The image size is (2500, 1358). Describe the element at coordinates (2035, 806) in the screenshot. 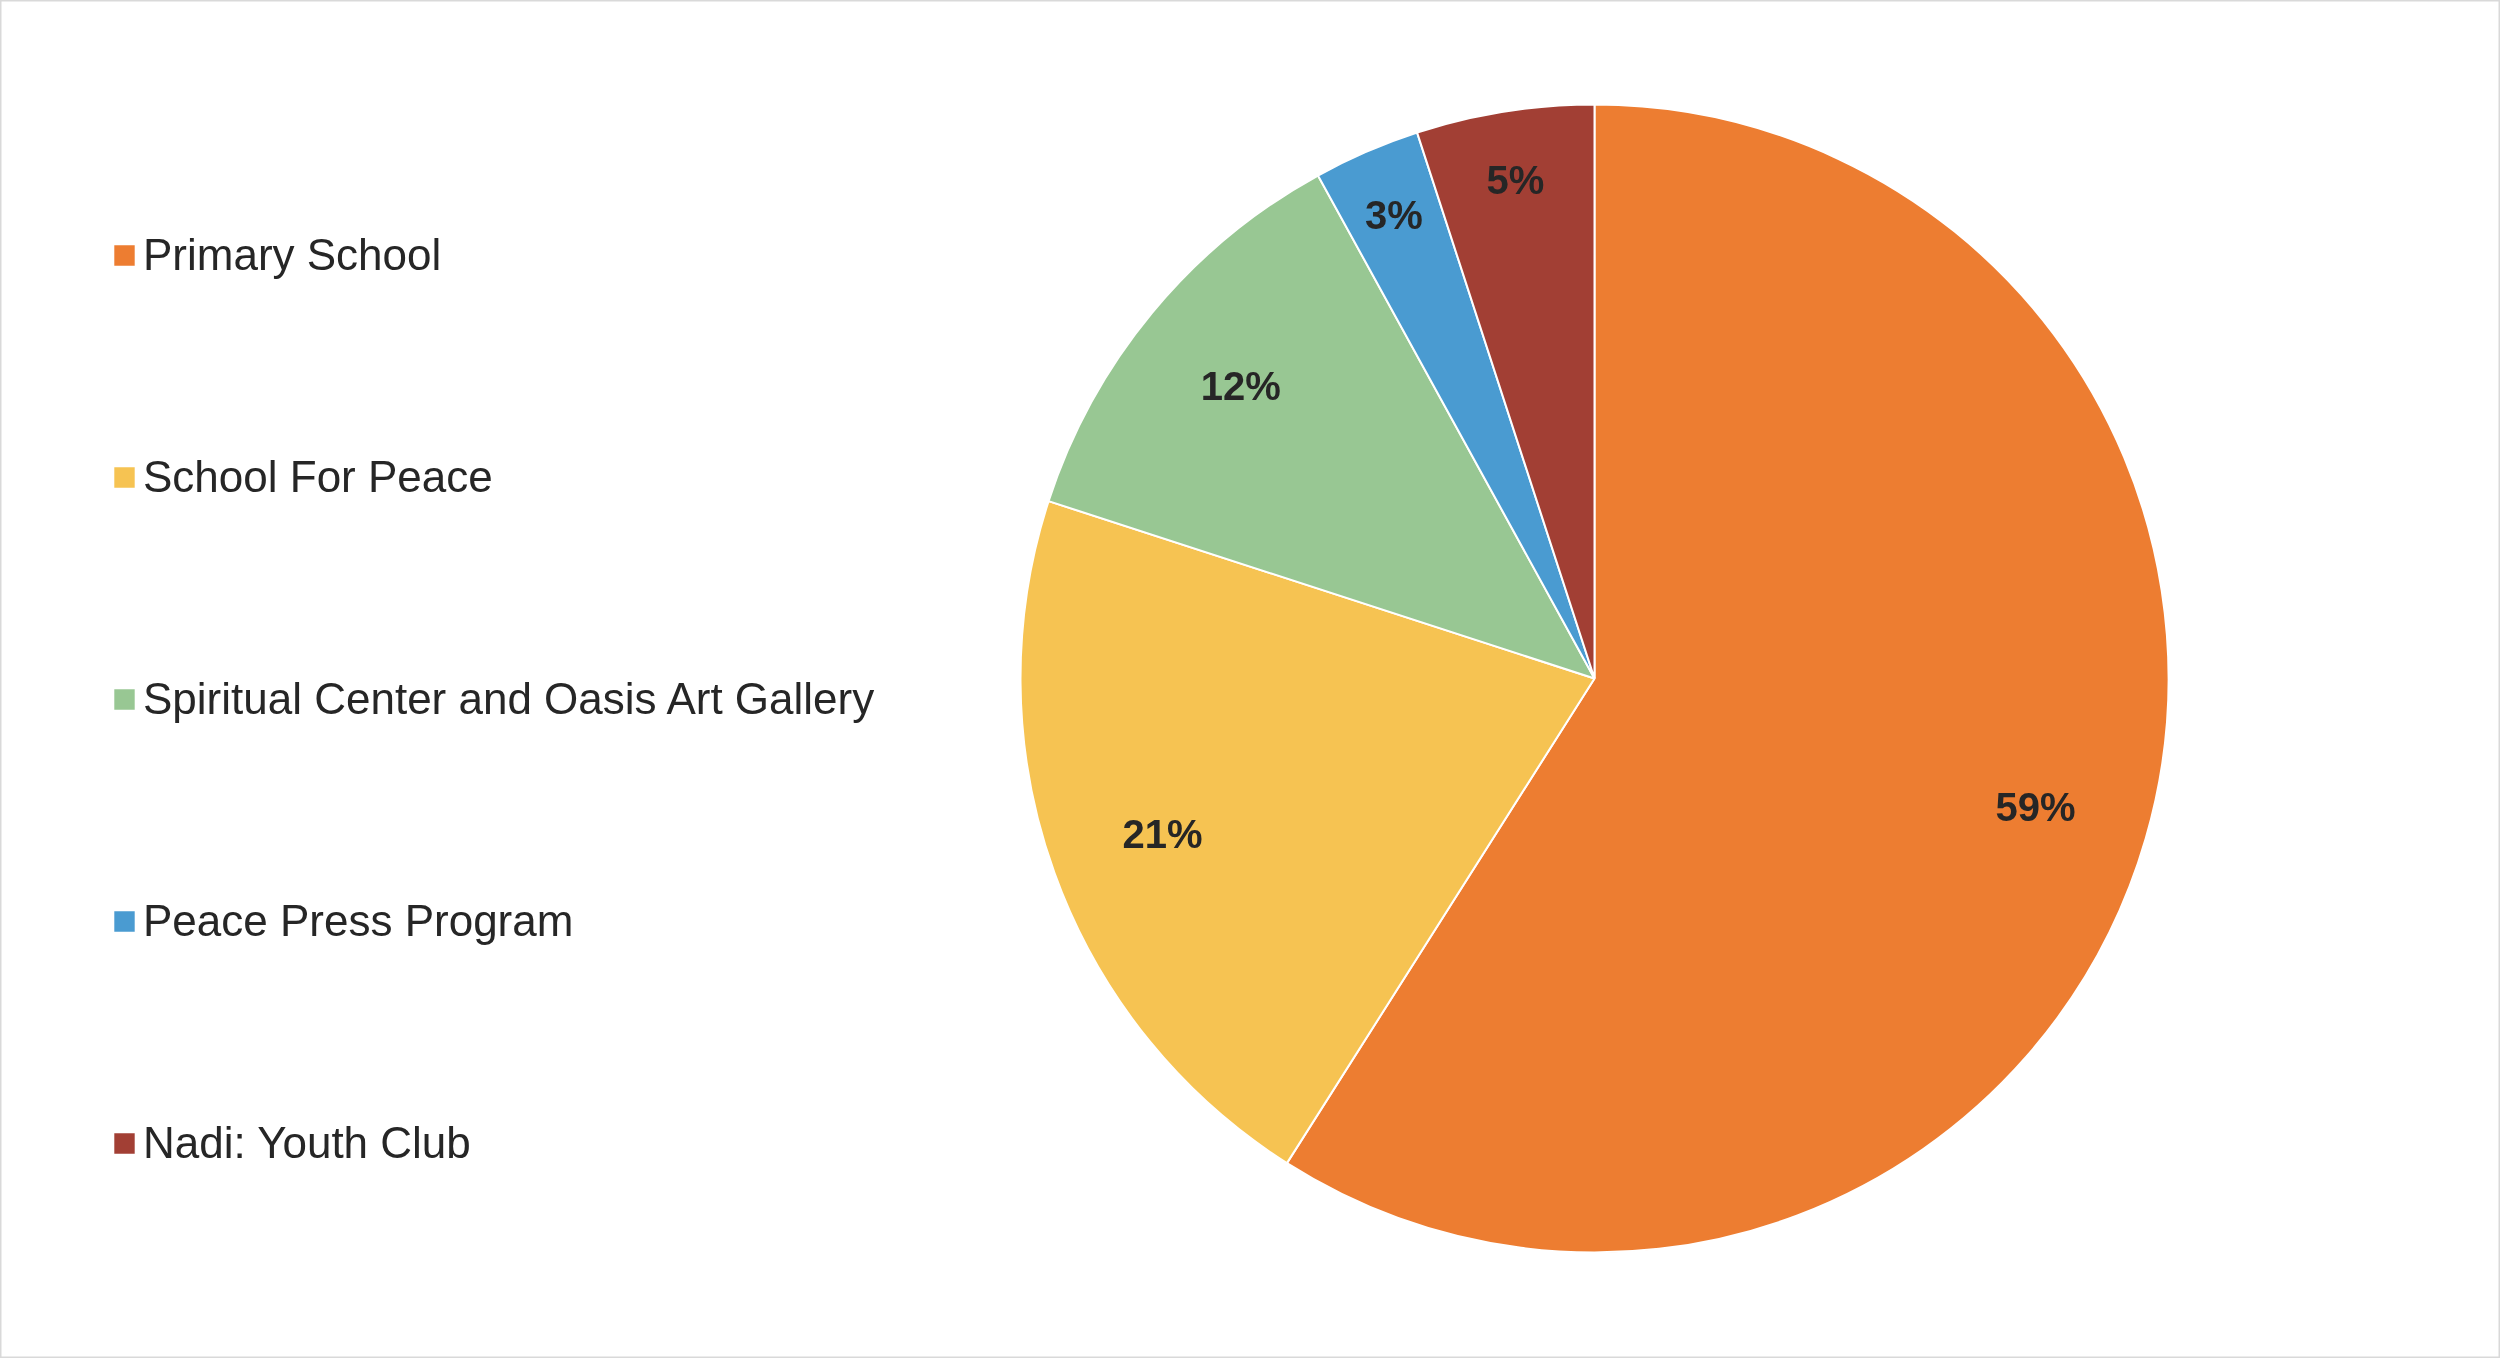

I see `data-label: 59%` at that location.